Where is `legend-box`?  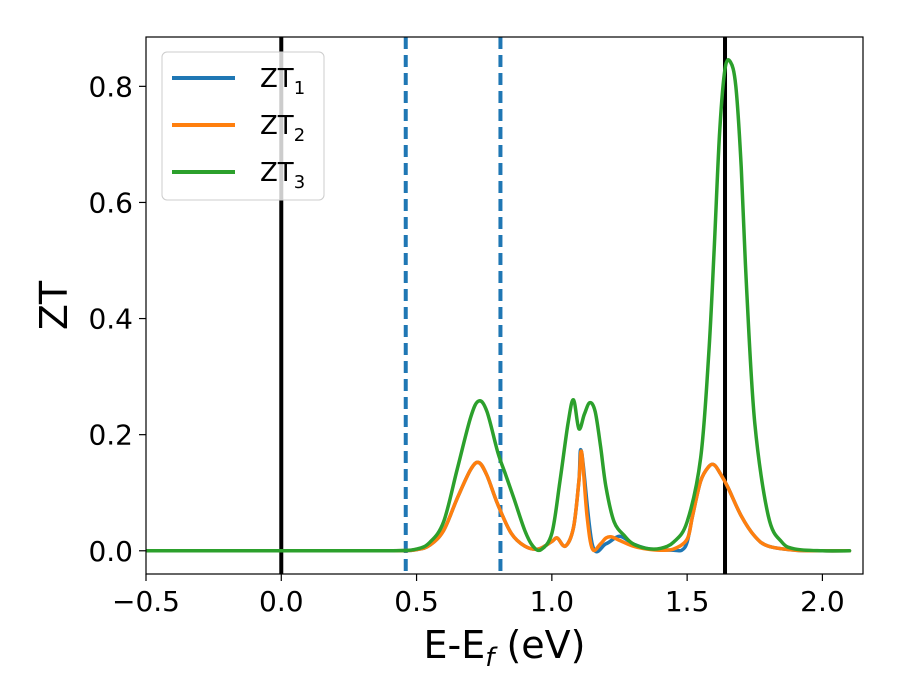 legend-box is located at coordinates (243, 126).